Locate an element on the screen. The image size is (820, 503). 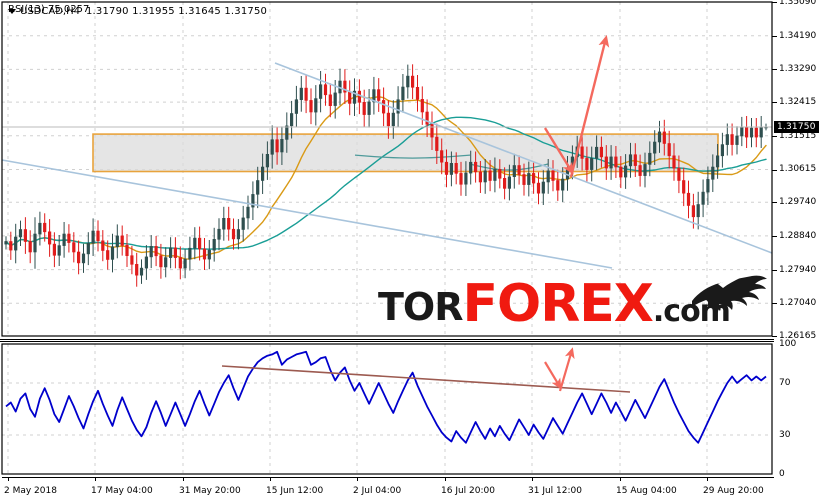
rsi-axis-label: 100 is located at coordinates (788, 344).